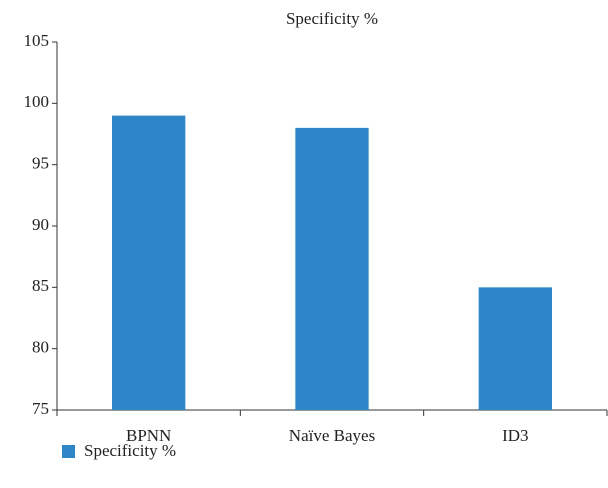 The image size is (608, 488). I want to click on x-tick-label: Naïve Bayes, so click(332, 435).